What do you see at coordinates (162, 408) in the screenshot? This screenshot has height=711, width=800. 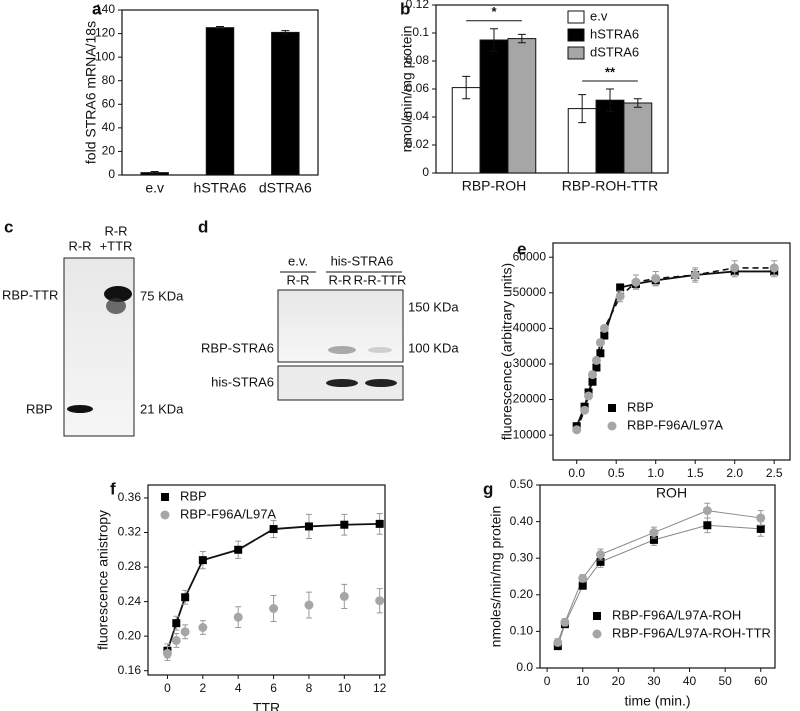 I see `marker-label: 21 KDa` at bounding box center [162, 408].